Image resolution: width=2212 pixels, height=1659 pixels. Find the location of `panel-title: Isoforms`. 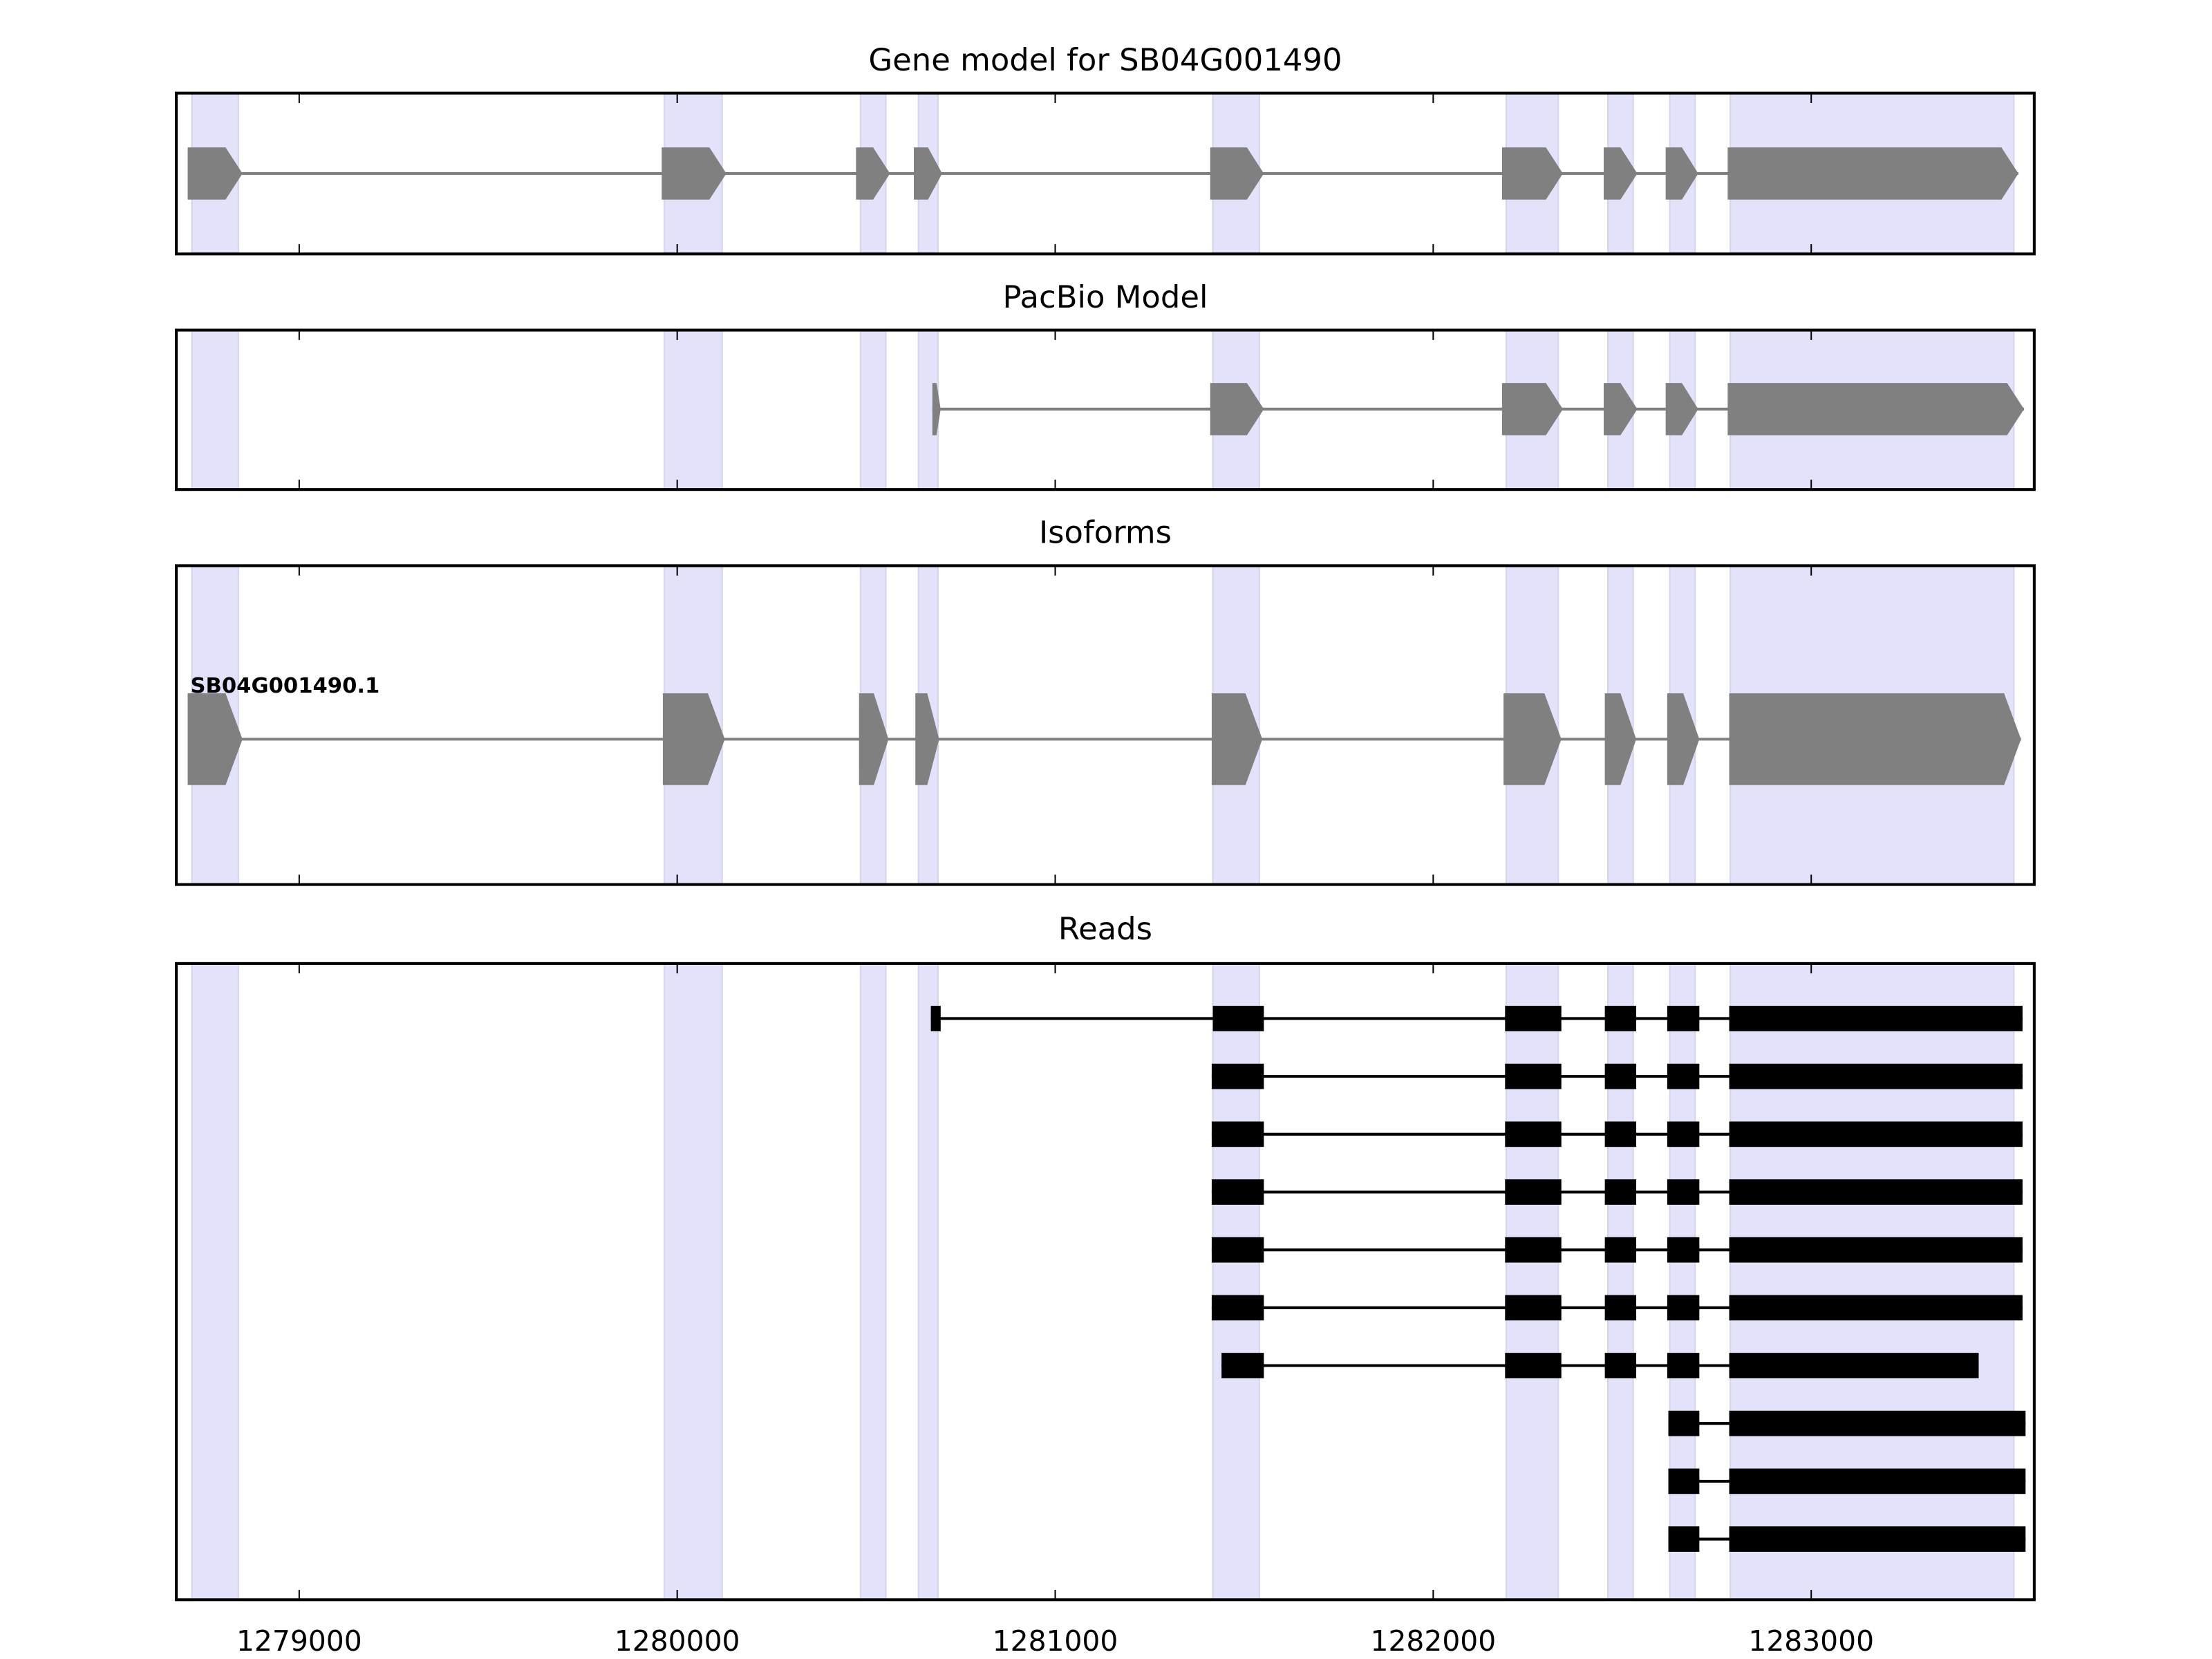

panel-title: Isoforms is located at coordinates (1105, 533).